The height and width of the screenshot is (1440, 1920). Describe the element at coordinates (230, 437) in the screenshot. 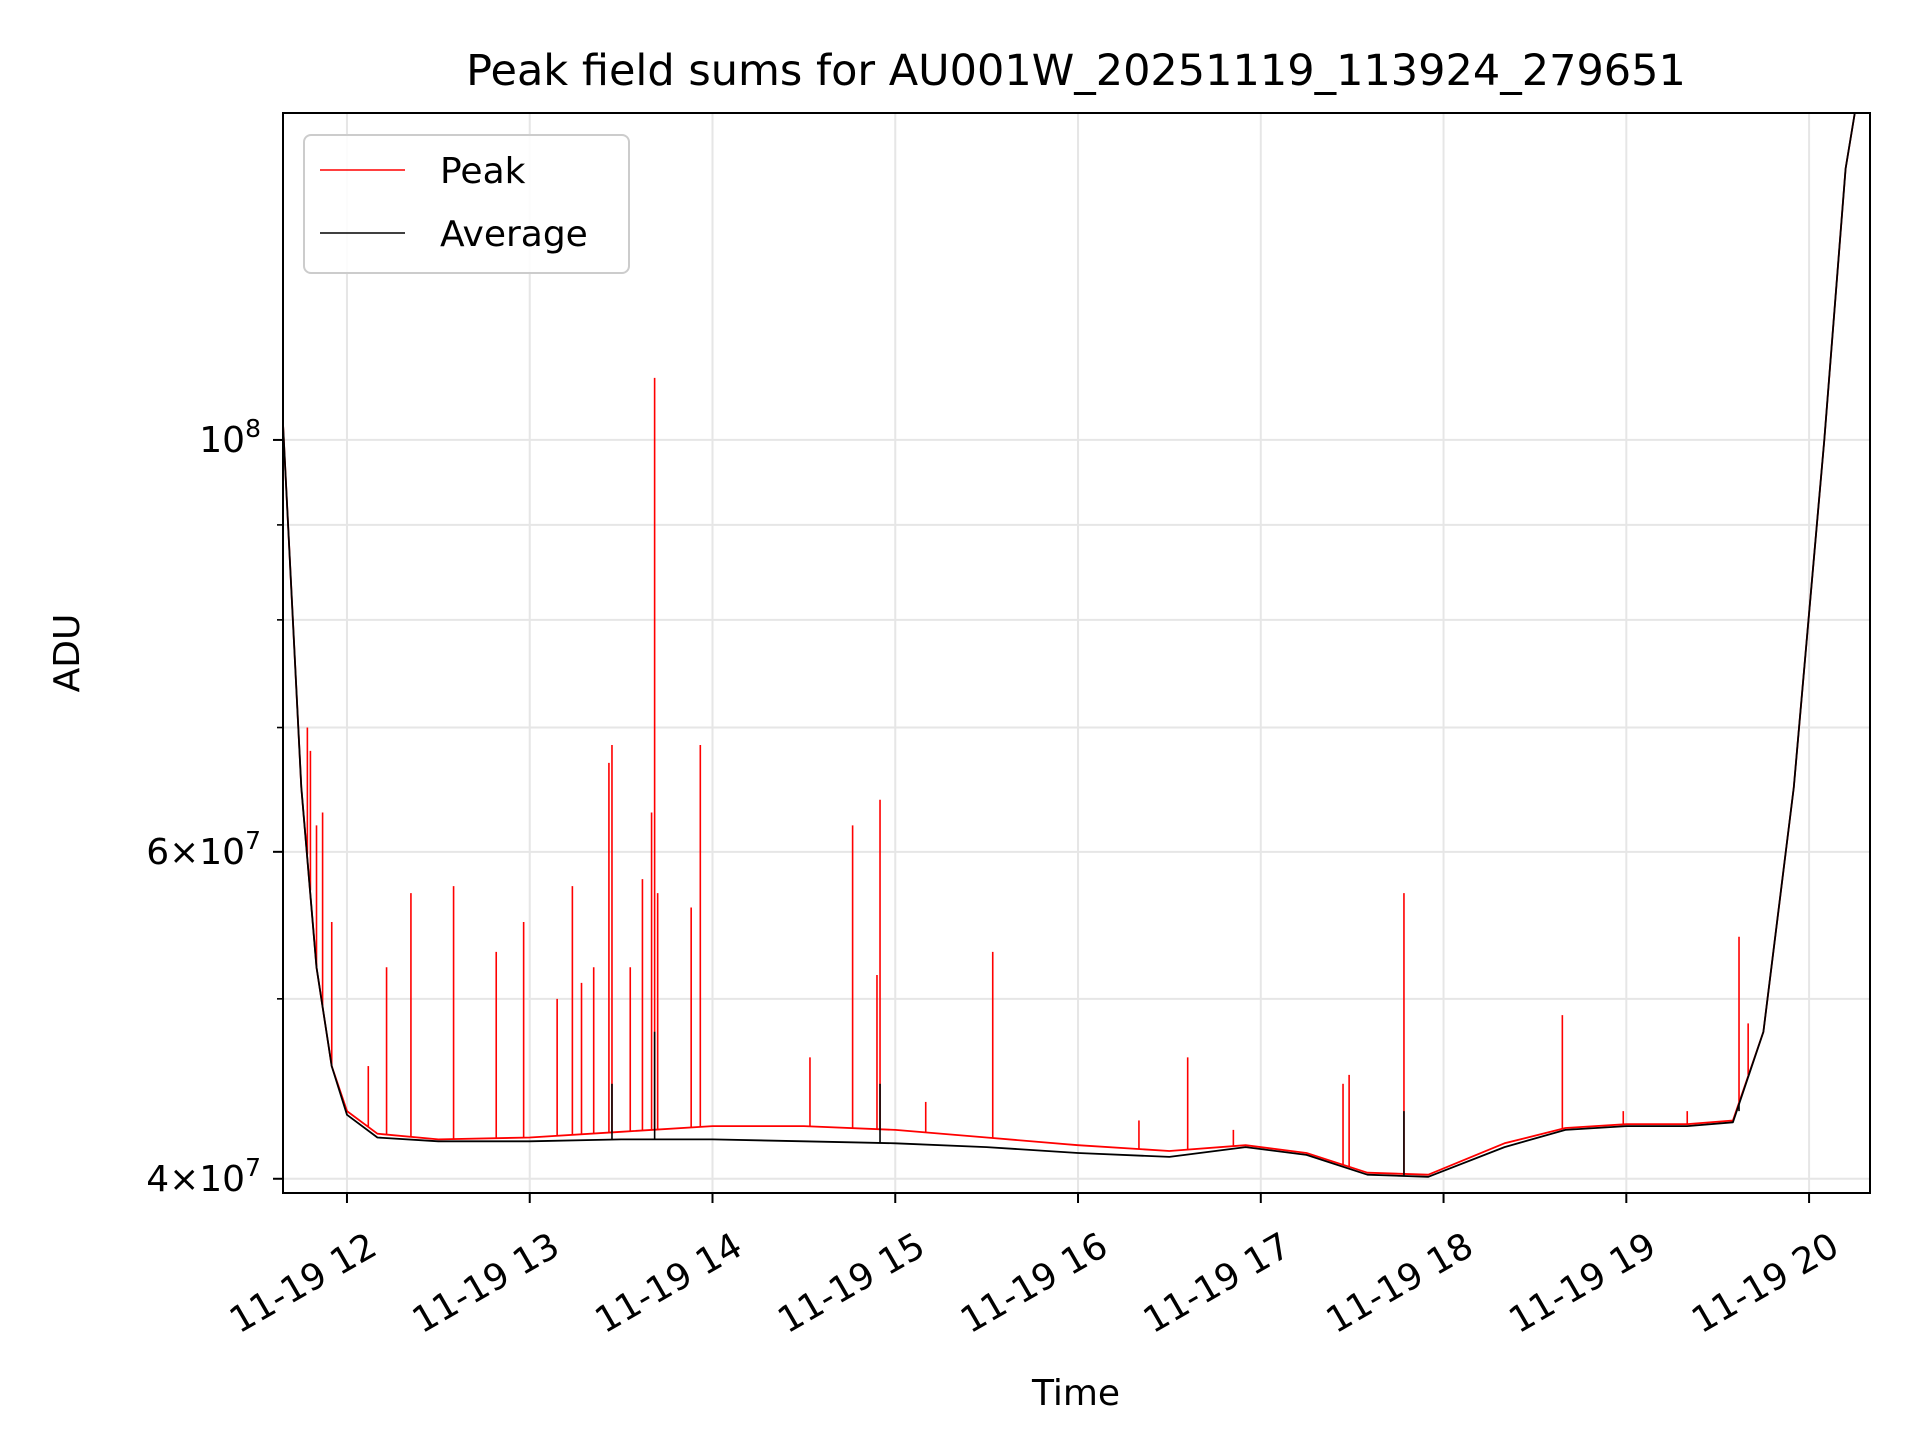

I see `y-tick-label: 108` at that location.